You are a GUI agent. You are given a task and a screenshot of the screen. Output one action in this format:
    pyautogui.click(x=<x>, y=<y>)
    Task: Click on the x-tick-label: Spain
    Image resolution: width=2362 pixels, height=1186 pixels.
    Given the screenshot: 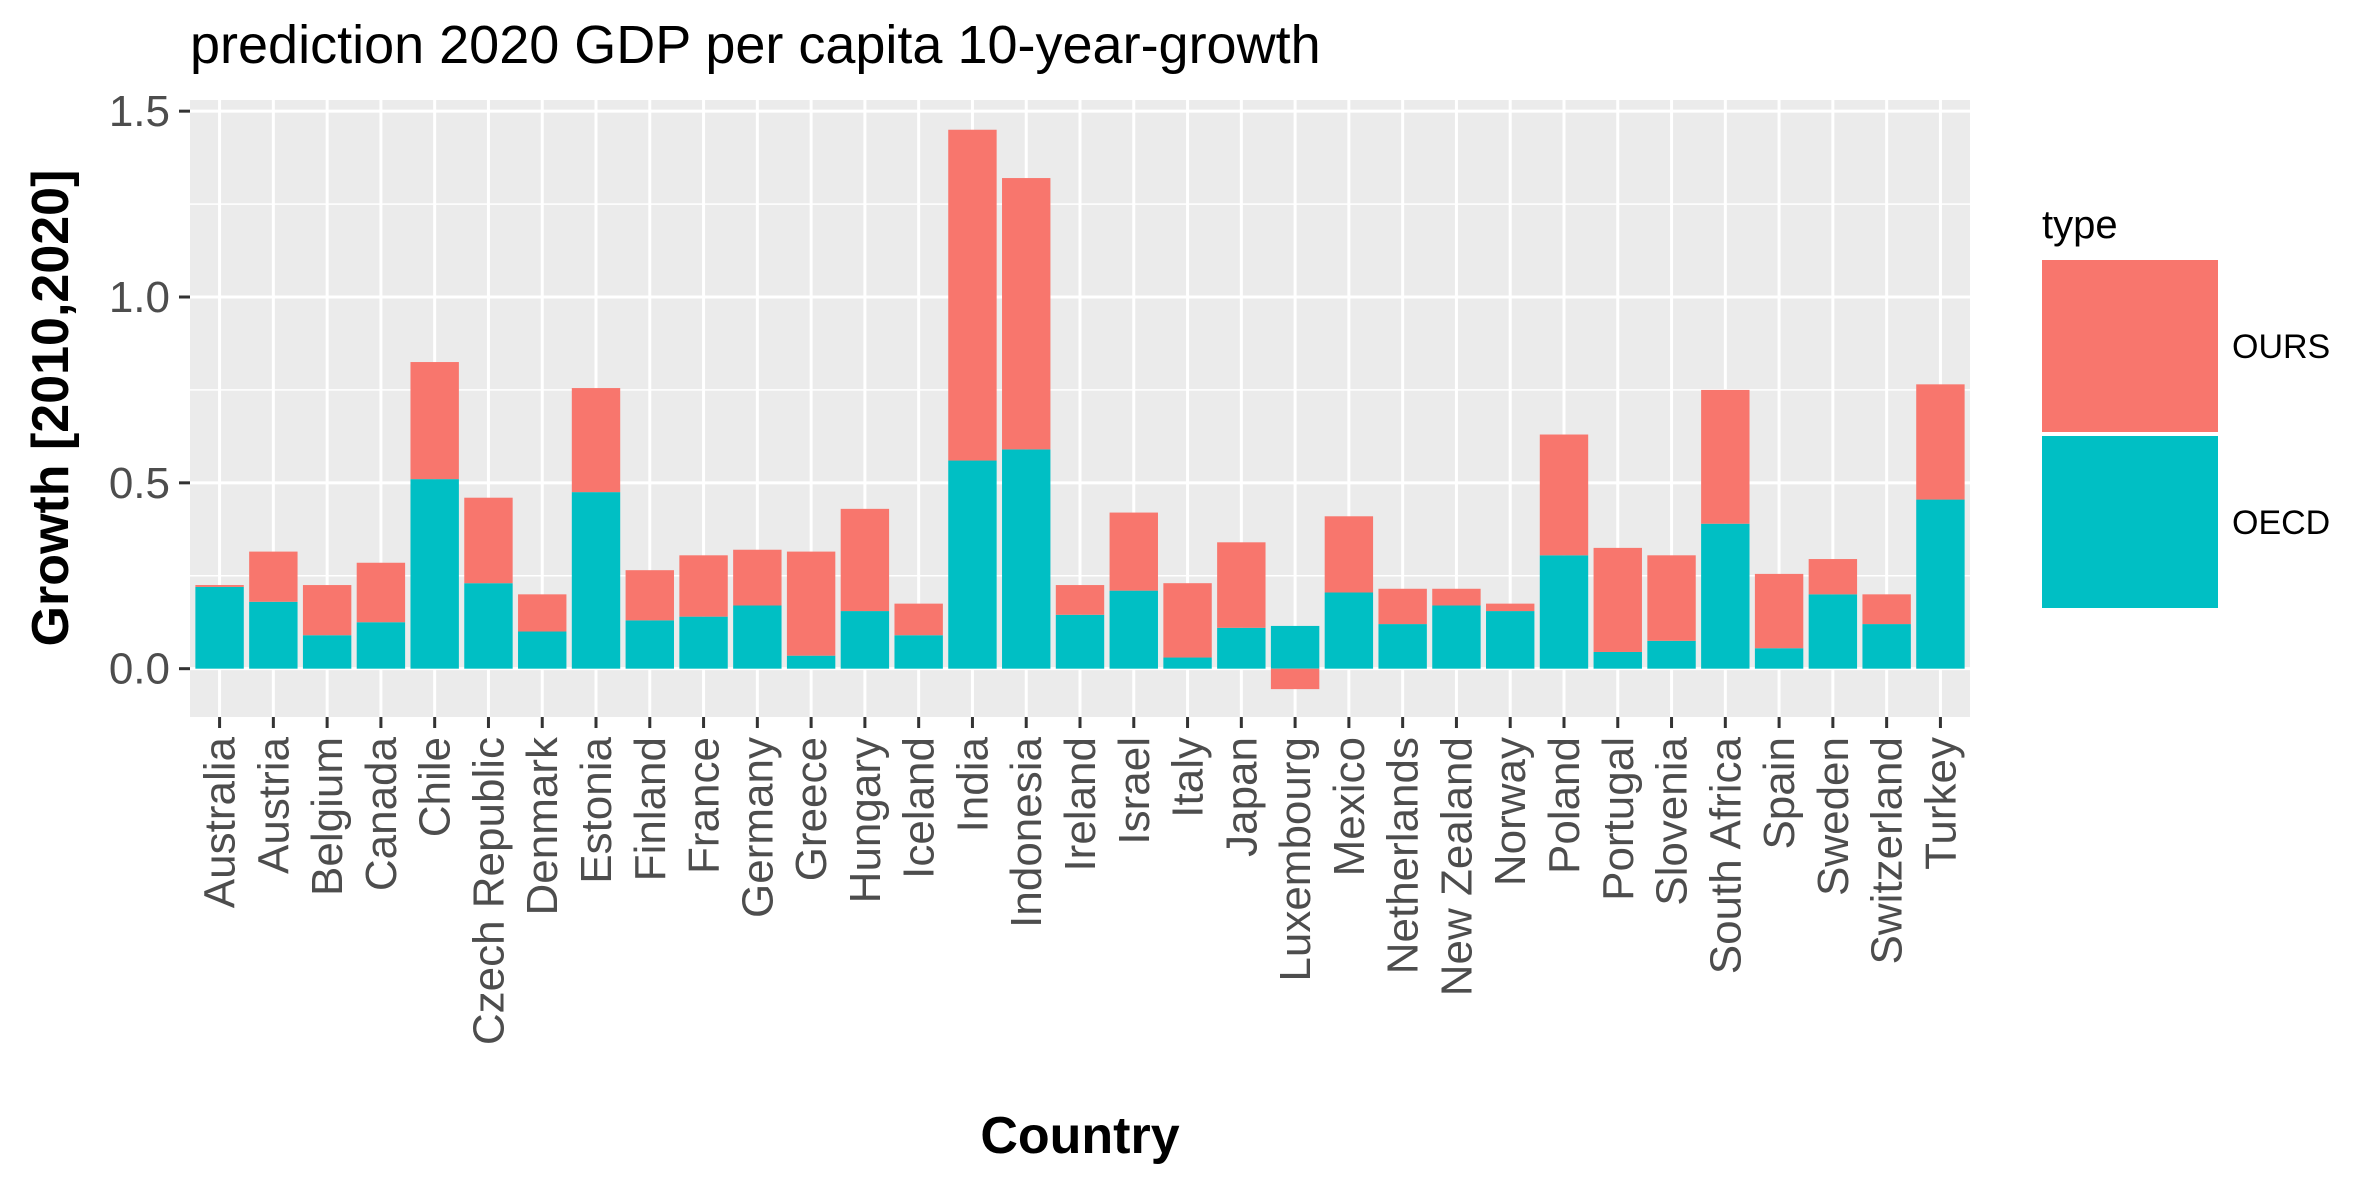 What is the action you would take?
    pyautogui.click(x=1779, y=793)
    